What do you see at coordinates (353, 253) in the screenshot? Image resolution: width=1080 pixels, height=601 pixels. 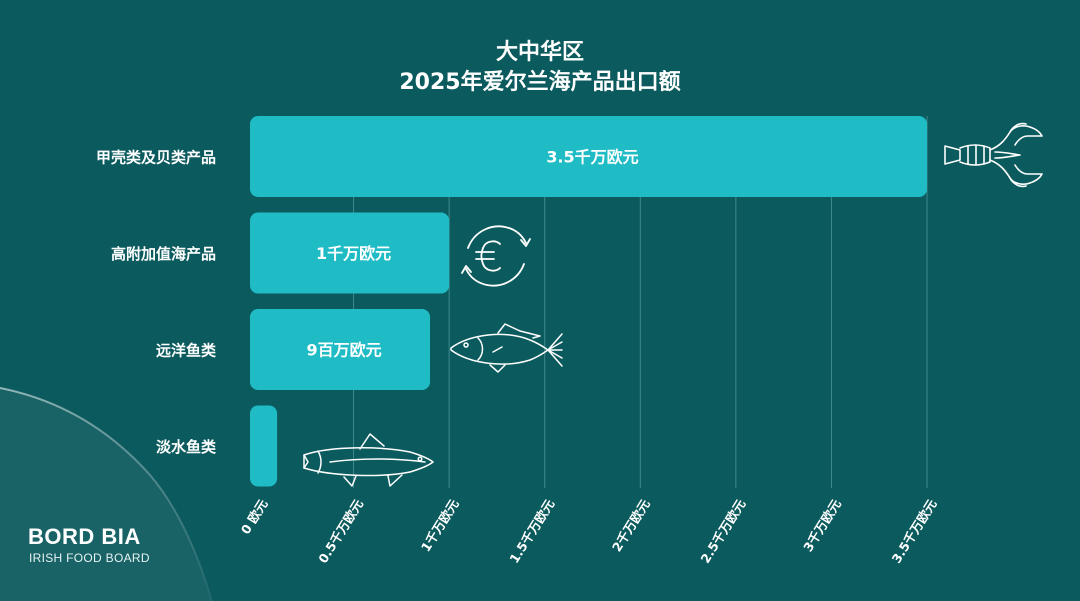 I see `bar-value-label: 1千万欧元` at bounding box center [353, 253].